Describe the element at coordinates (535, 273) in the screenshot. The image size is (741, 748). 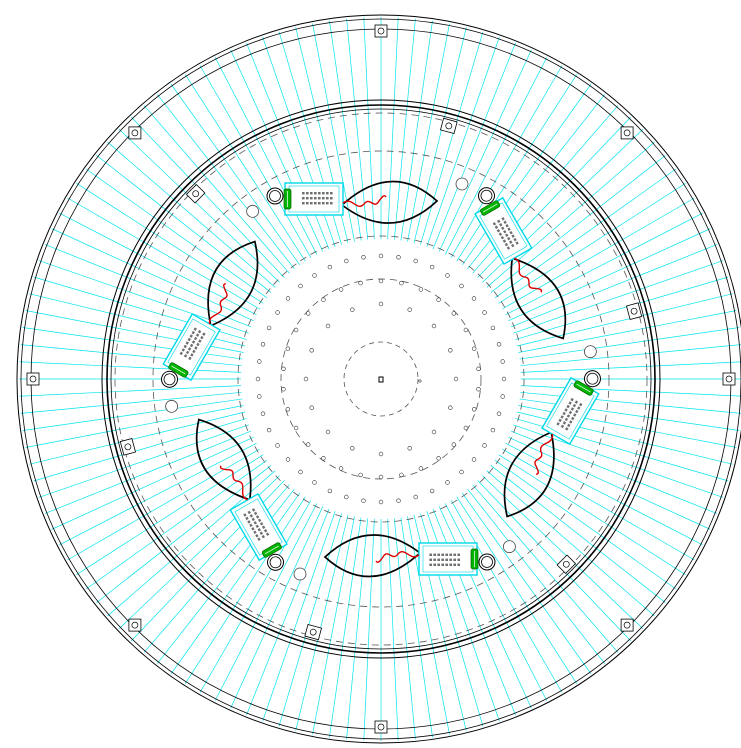
I see `sensor-assembly` at that location.